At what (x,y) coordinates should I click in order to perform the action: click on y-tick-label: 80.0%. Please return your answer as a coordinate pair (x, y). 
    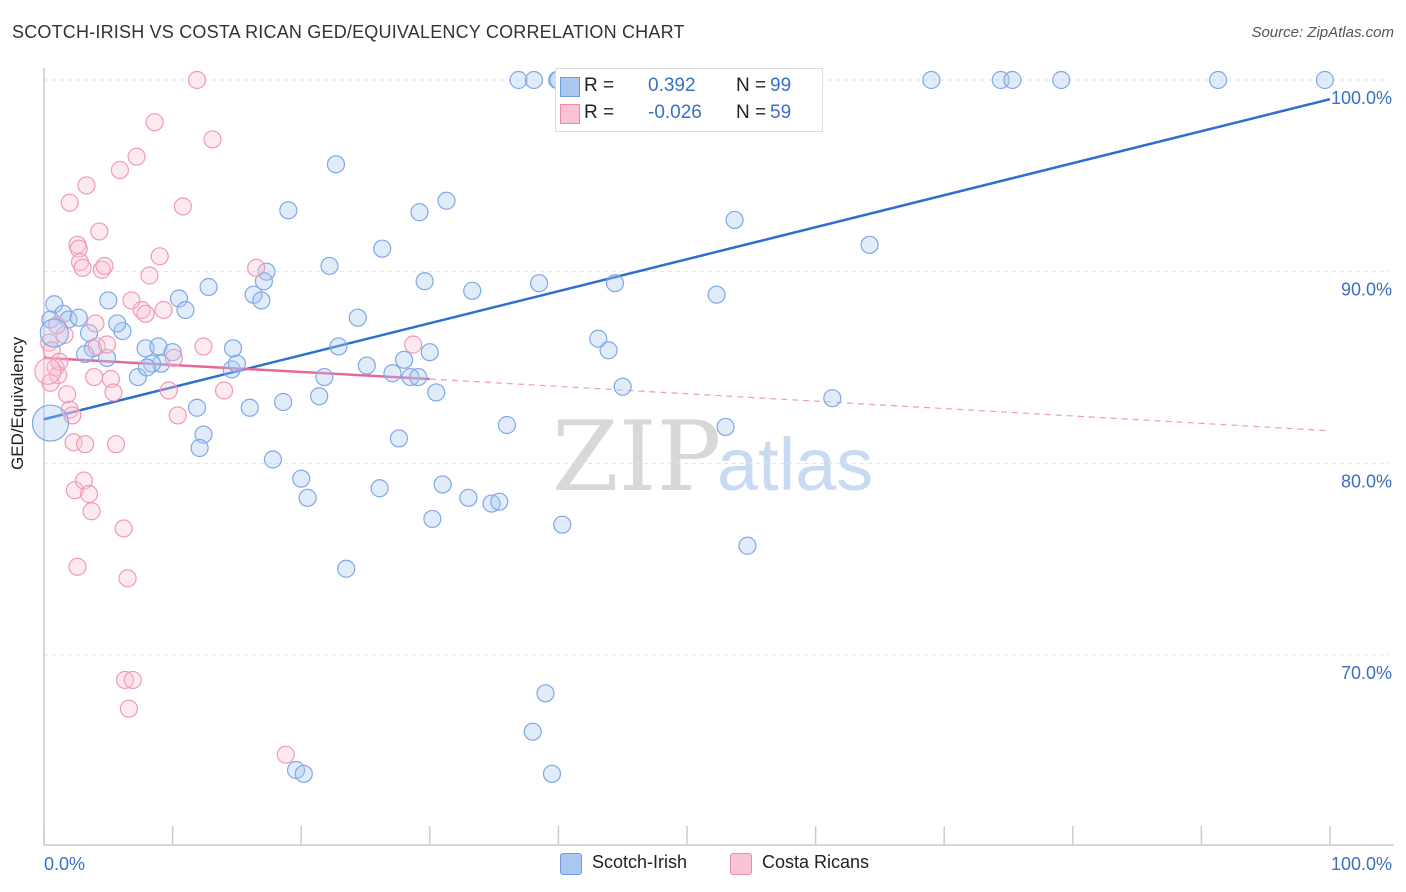
    Looking at the image, I should click on (1366, 481).